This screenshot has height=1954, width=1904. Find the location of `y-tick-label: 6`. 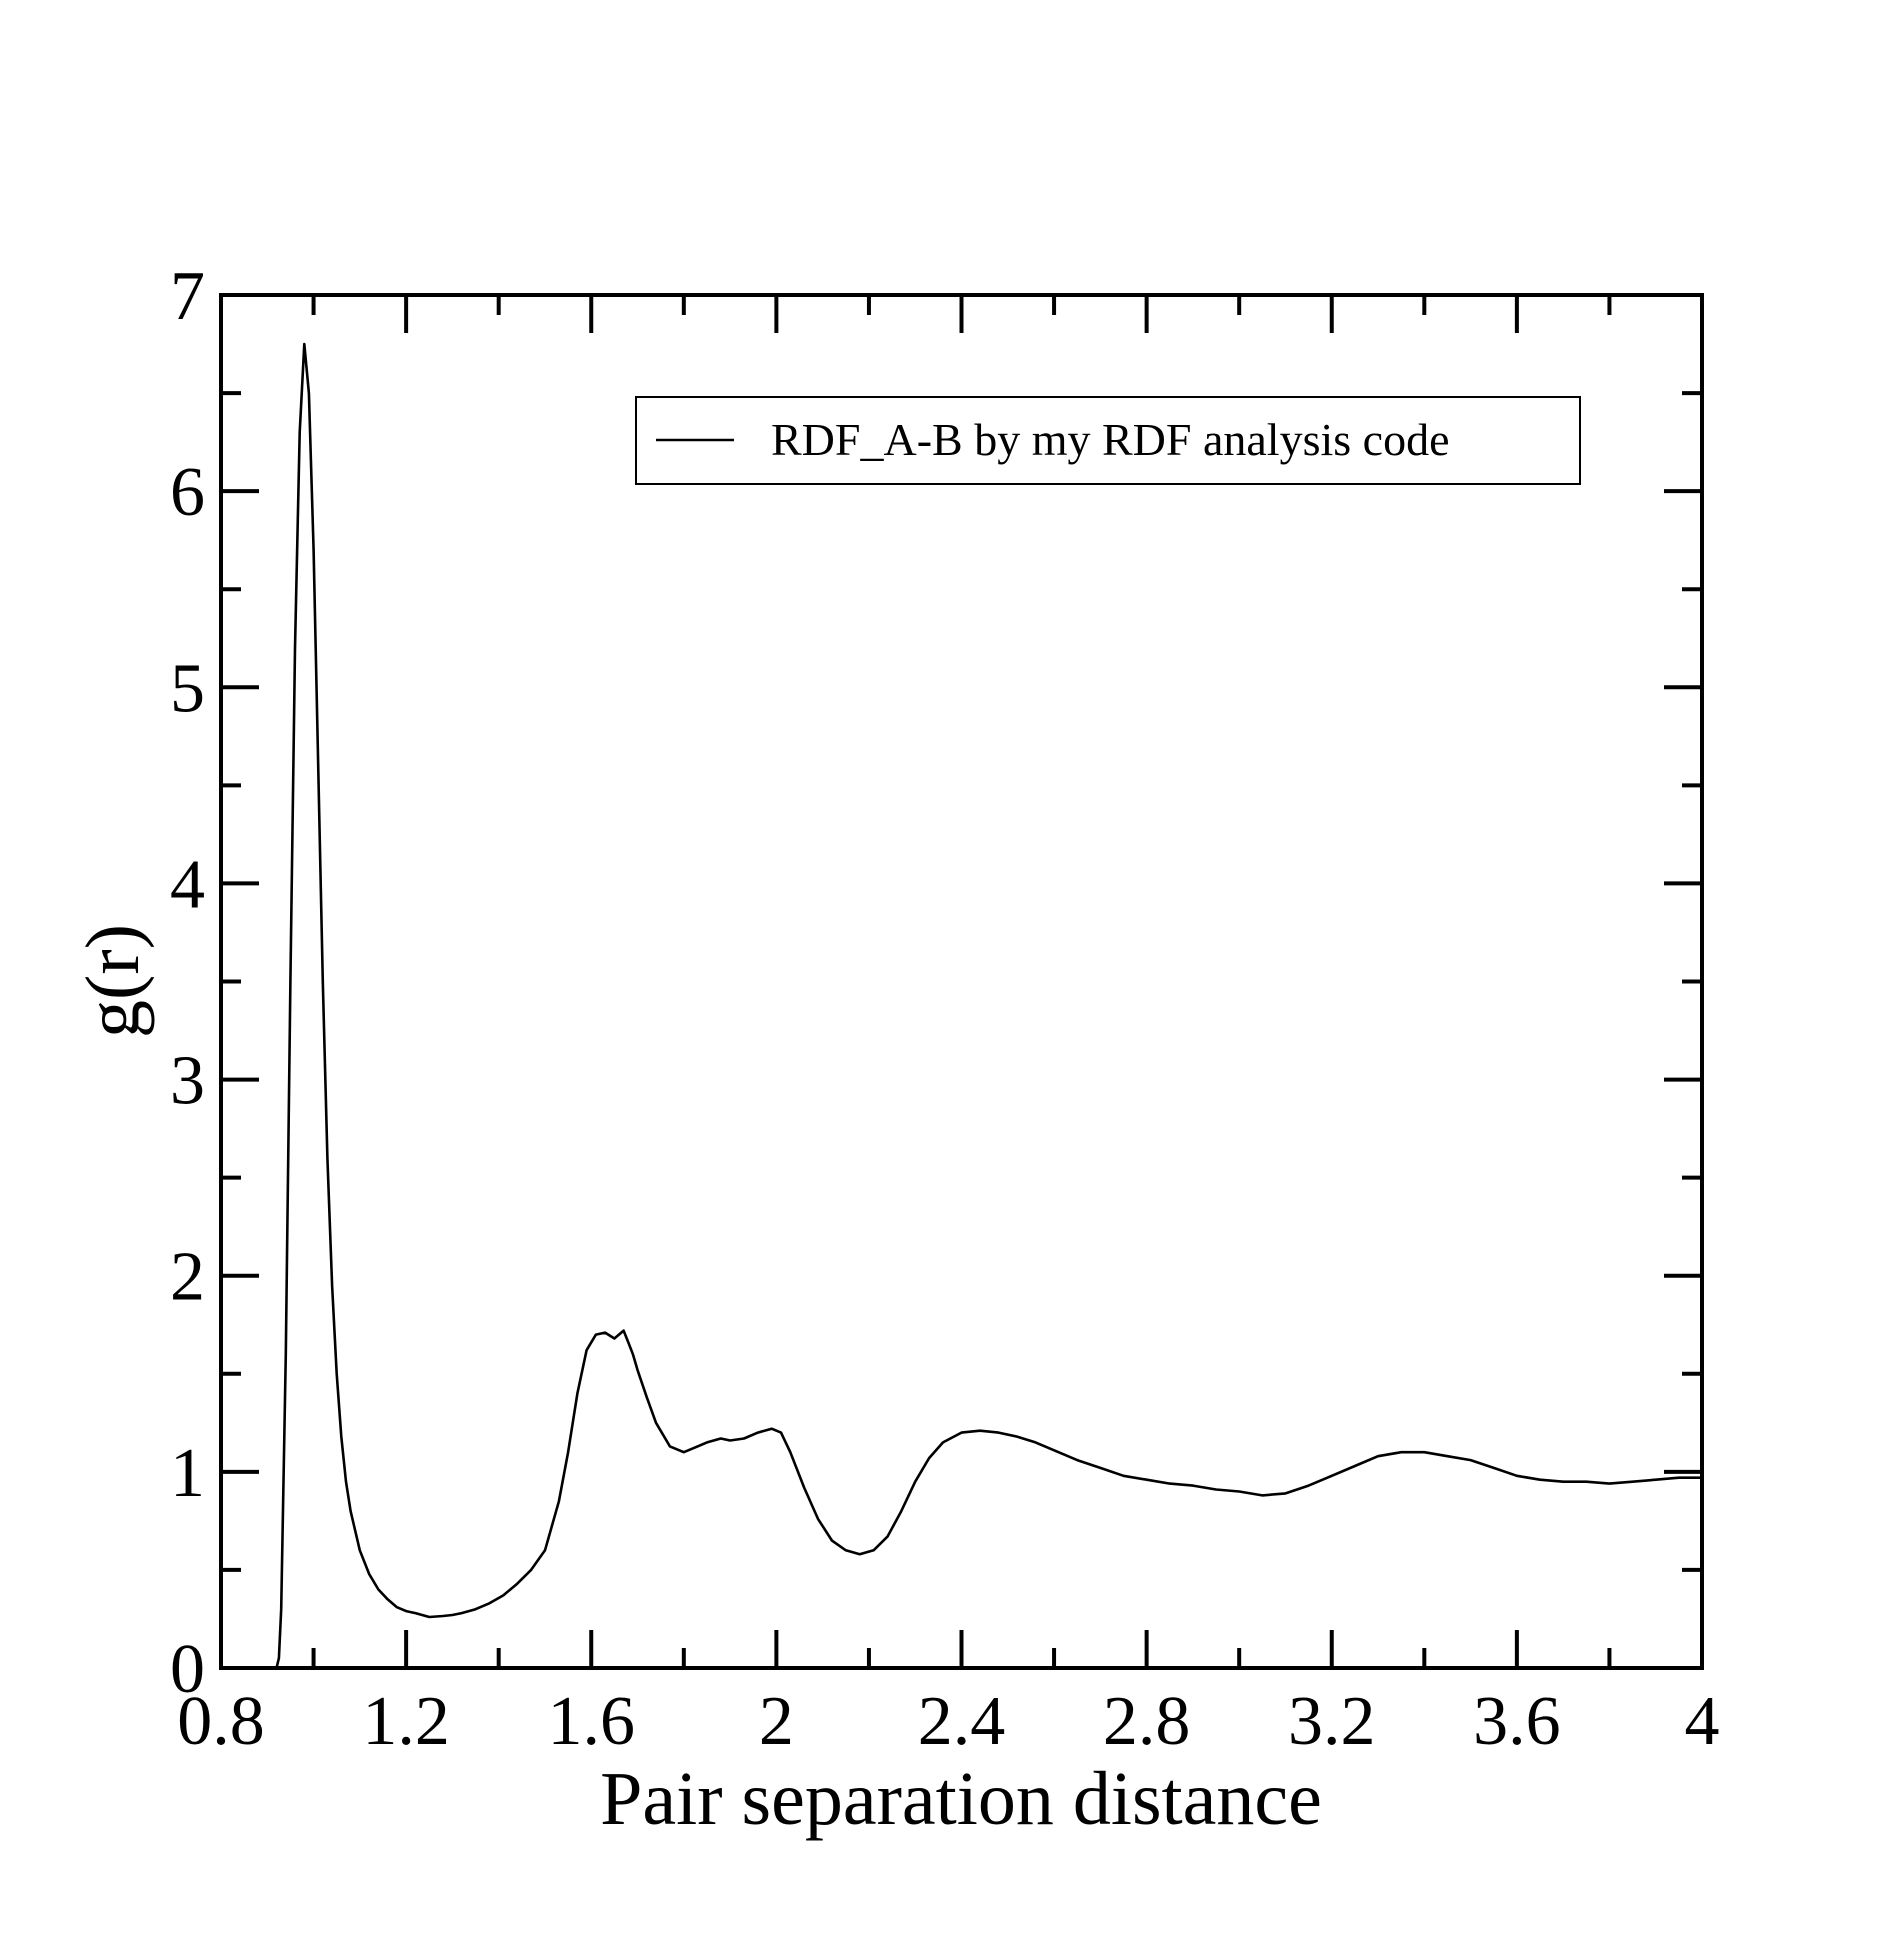

y-tick-label: 6 is located at coordinates (187, 492).